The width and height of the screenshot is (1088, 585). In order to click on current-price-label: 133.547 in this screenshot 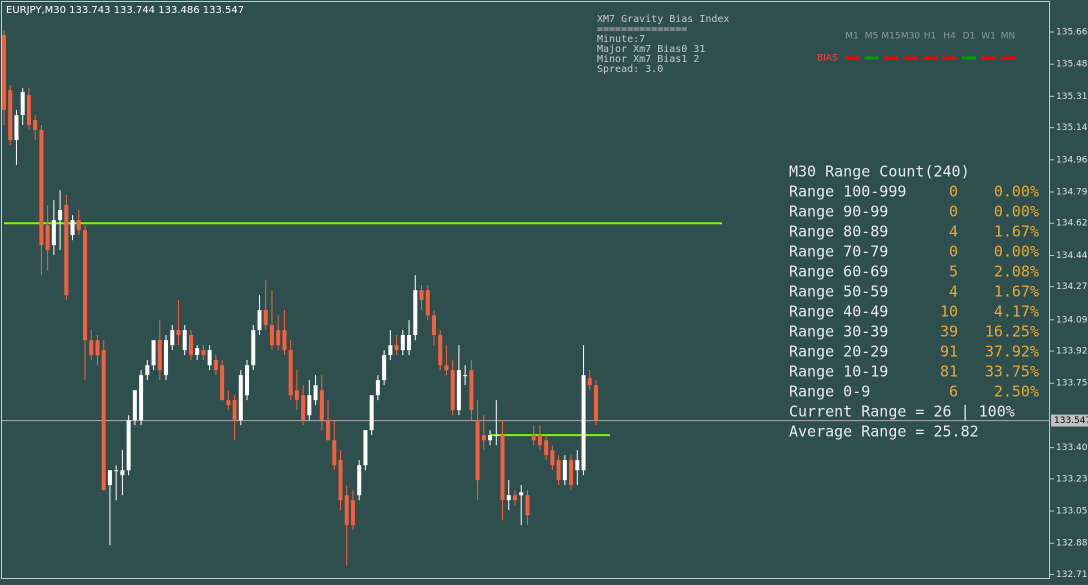, I will do `click(1071, 421)`.